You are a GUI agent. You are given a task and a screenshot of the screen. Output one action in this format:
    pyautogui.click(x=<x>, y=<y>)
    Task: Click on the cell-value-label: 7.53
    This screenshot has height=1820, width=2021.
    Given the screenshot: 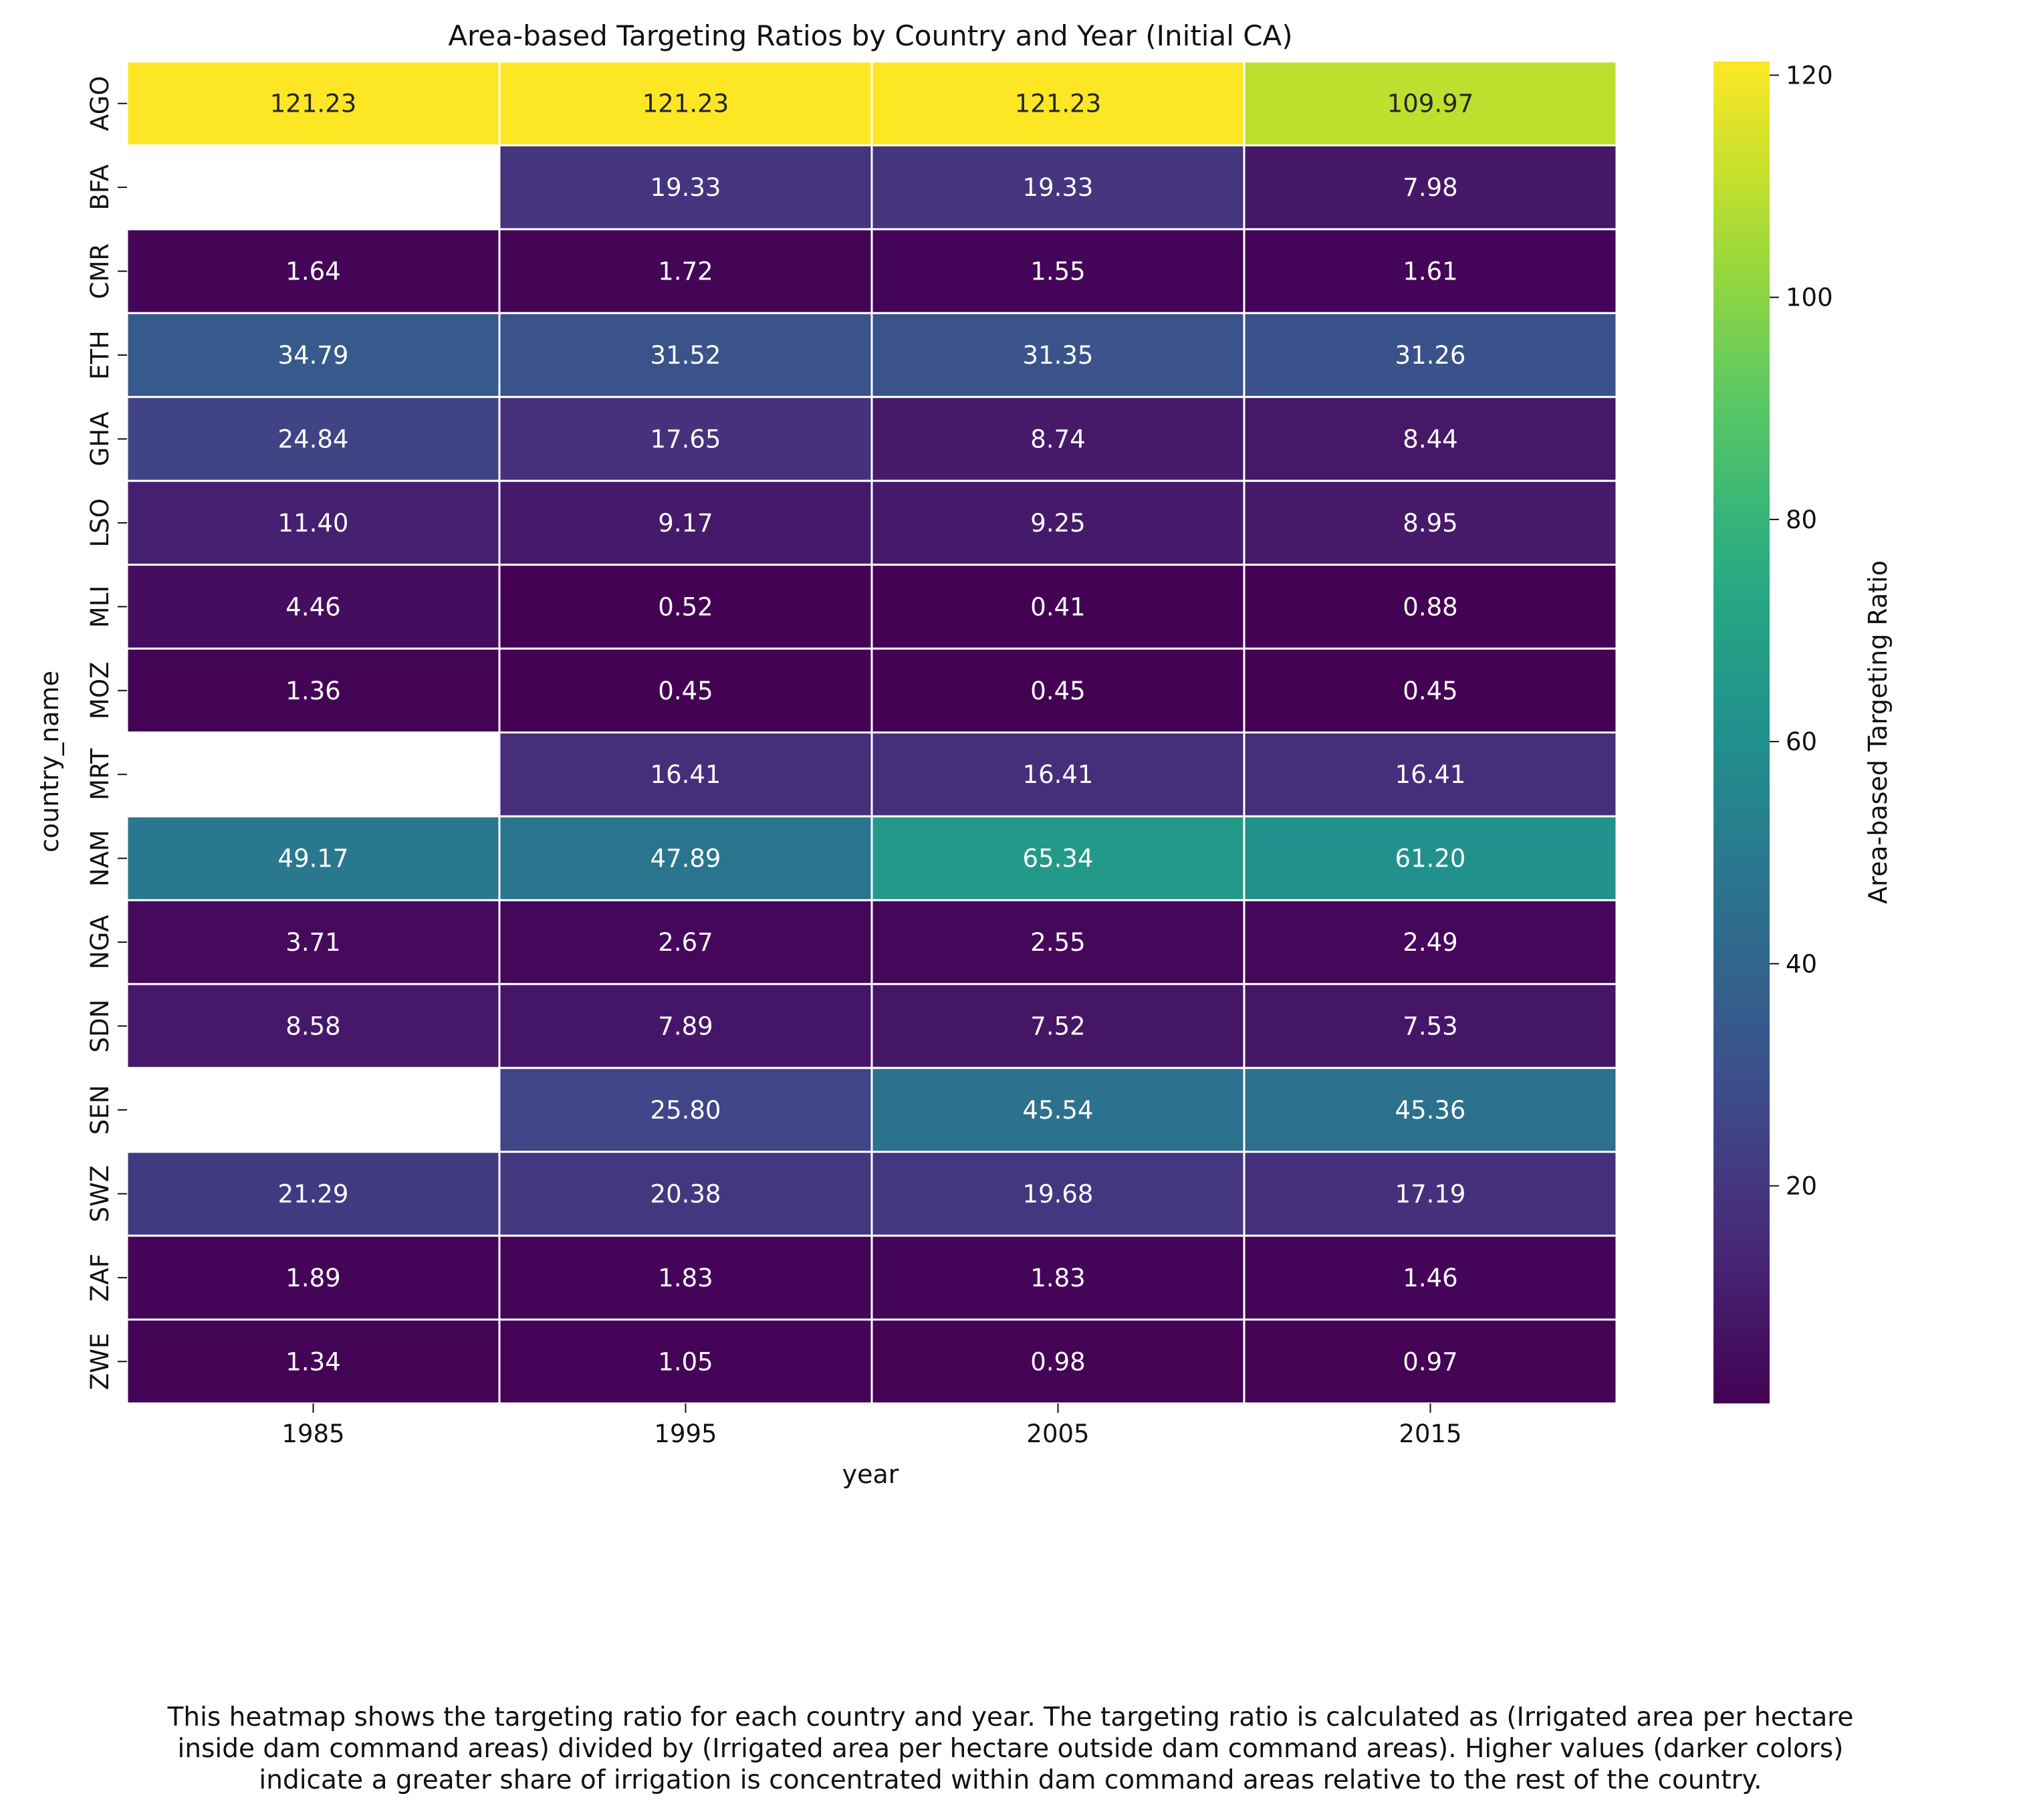 What is the action you would take?
    pyautogui.click(x=1430, y=1026)
    